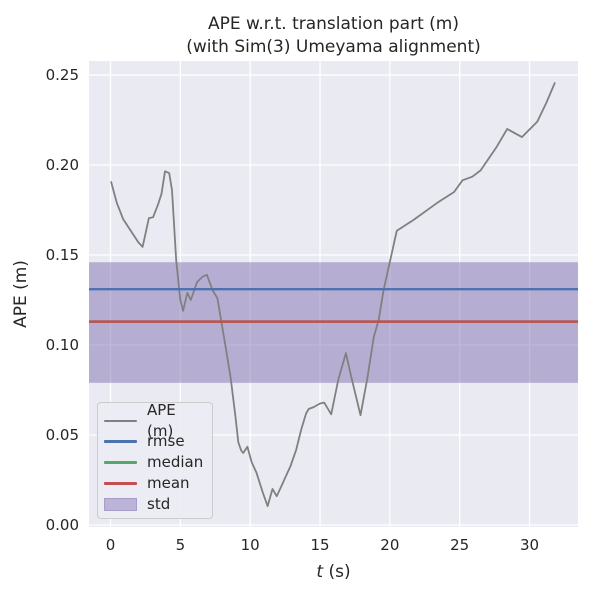 This screenshot has width=600, height=600. What do you see at coordinates (529, 545) in the screenshot?
I see `x-tick-label: 30` at bounding box center [529, 545].